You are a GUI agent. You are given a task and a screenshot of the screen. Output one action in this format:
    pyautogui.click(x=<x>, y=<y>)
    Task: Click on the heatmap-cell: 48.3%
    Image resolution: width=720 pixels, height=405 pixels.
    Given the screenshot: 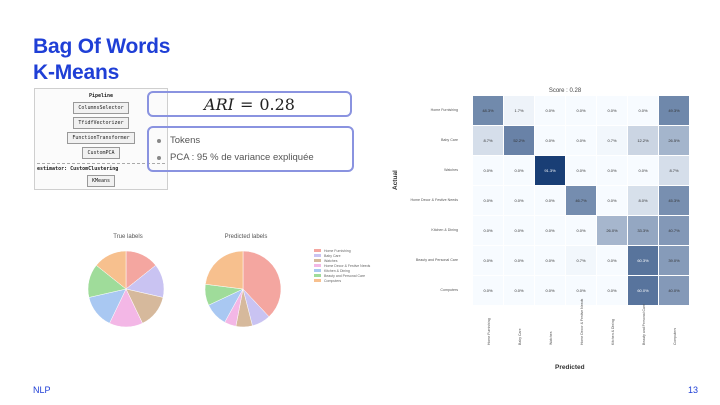 What is the action you would take?
    pyautogui.click(x=488, y=111)
    